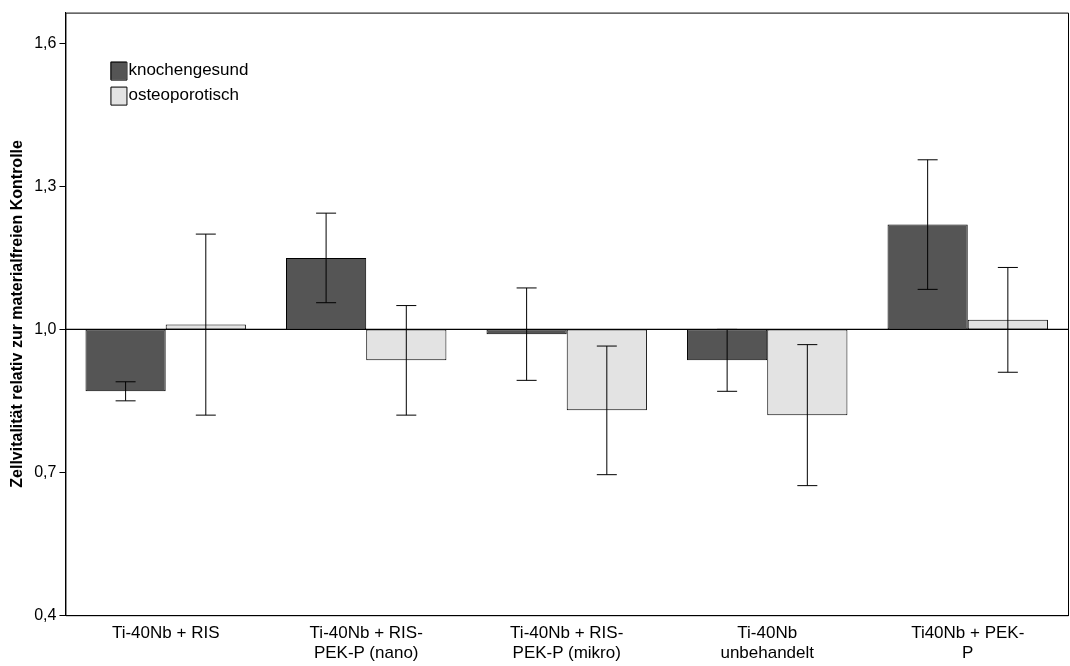 This screenshot has width=1070, height=666. What do you see at coordinates (17, 313) in the screenshot?
I see `y-axis-title: Zellvitalität relativ zur materialfreien Kontrolle` at bounding box center [17, 313].